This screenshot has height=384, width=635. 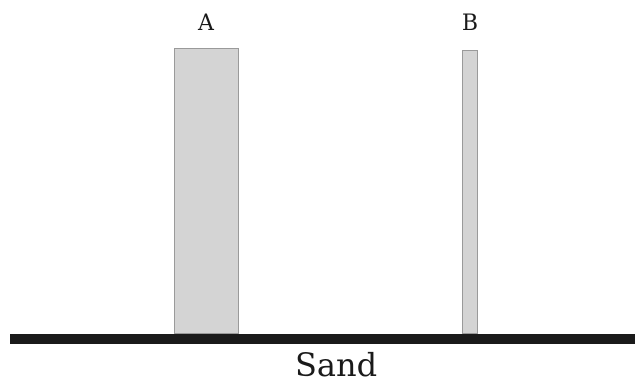 I want to click on sand-ground-line, so click(x=322, y=339).